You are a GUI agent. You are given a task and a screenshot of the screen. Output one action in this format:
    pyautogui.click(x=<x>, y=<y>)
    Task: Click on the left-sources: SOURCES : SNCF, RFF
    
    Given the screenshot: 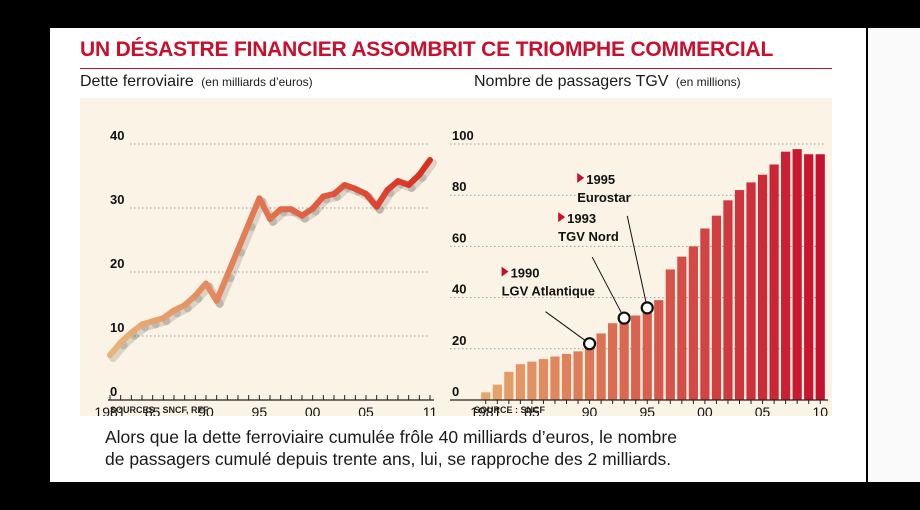 What is the action you would take?
    pyautogui.click(x=159, y=410)
    